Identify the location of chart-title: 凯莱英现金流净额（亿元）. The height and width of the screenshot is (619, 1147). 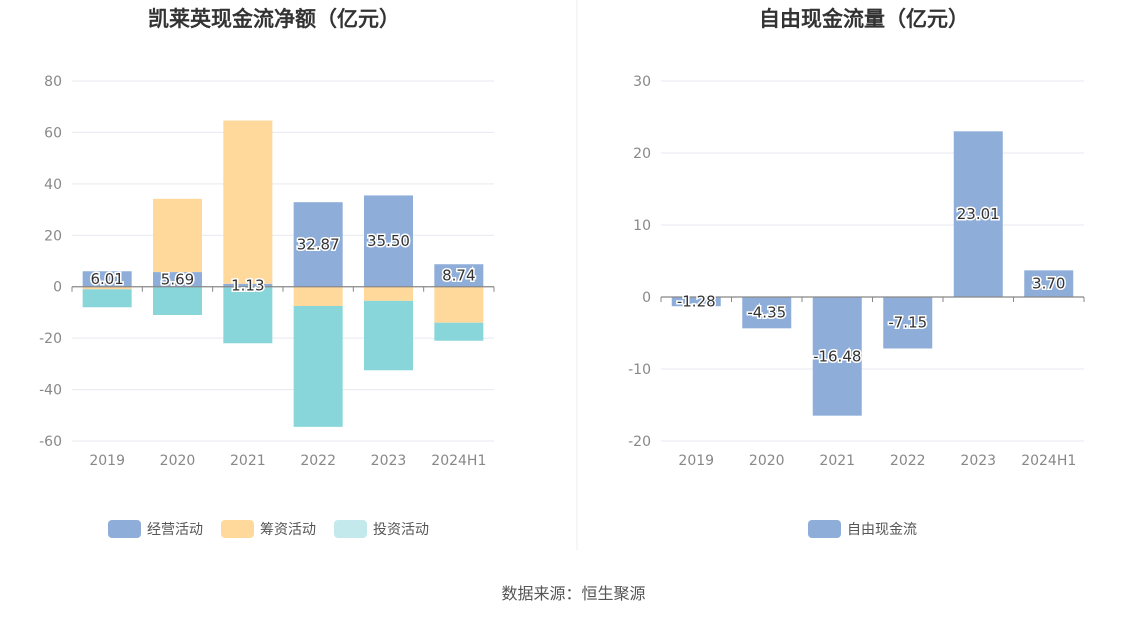
(274, 19).